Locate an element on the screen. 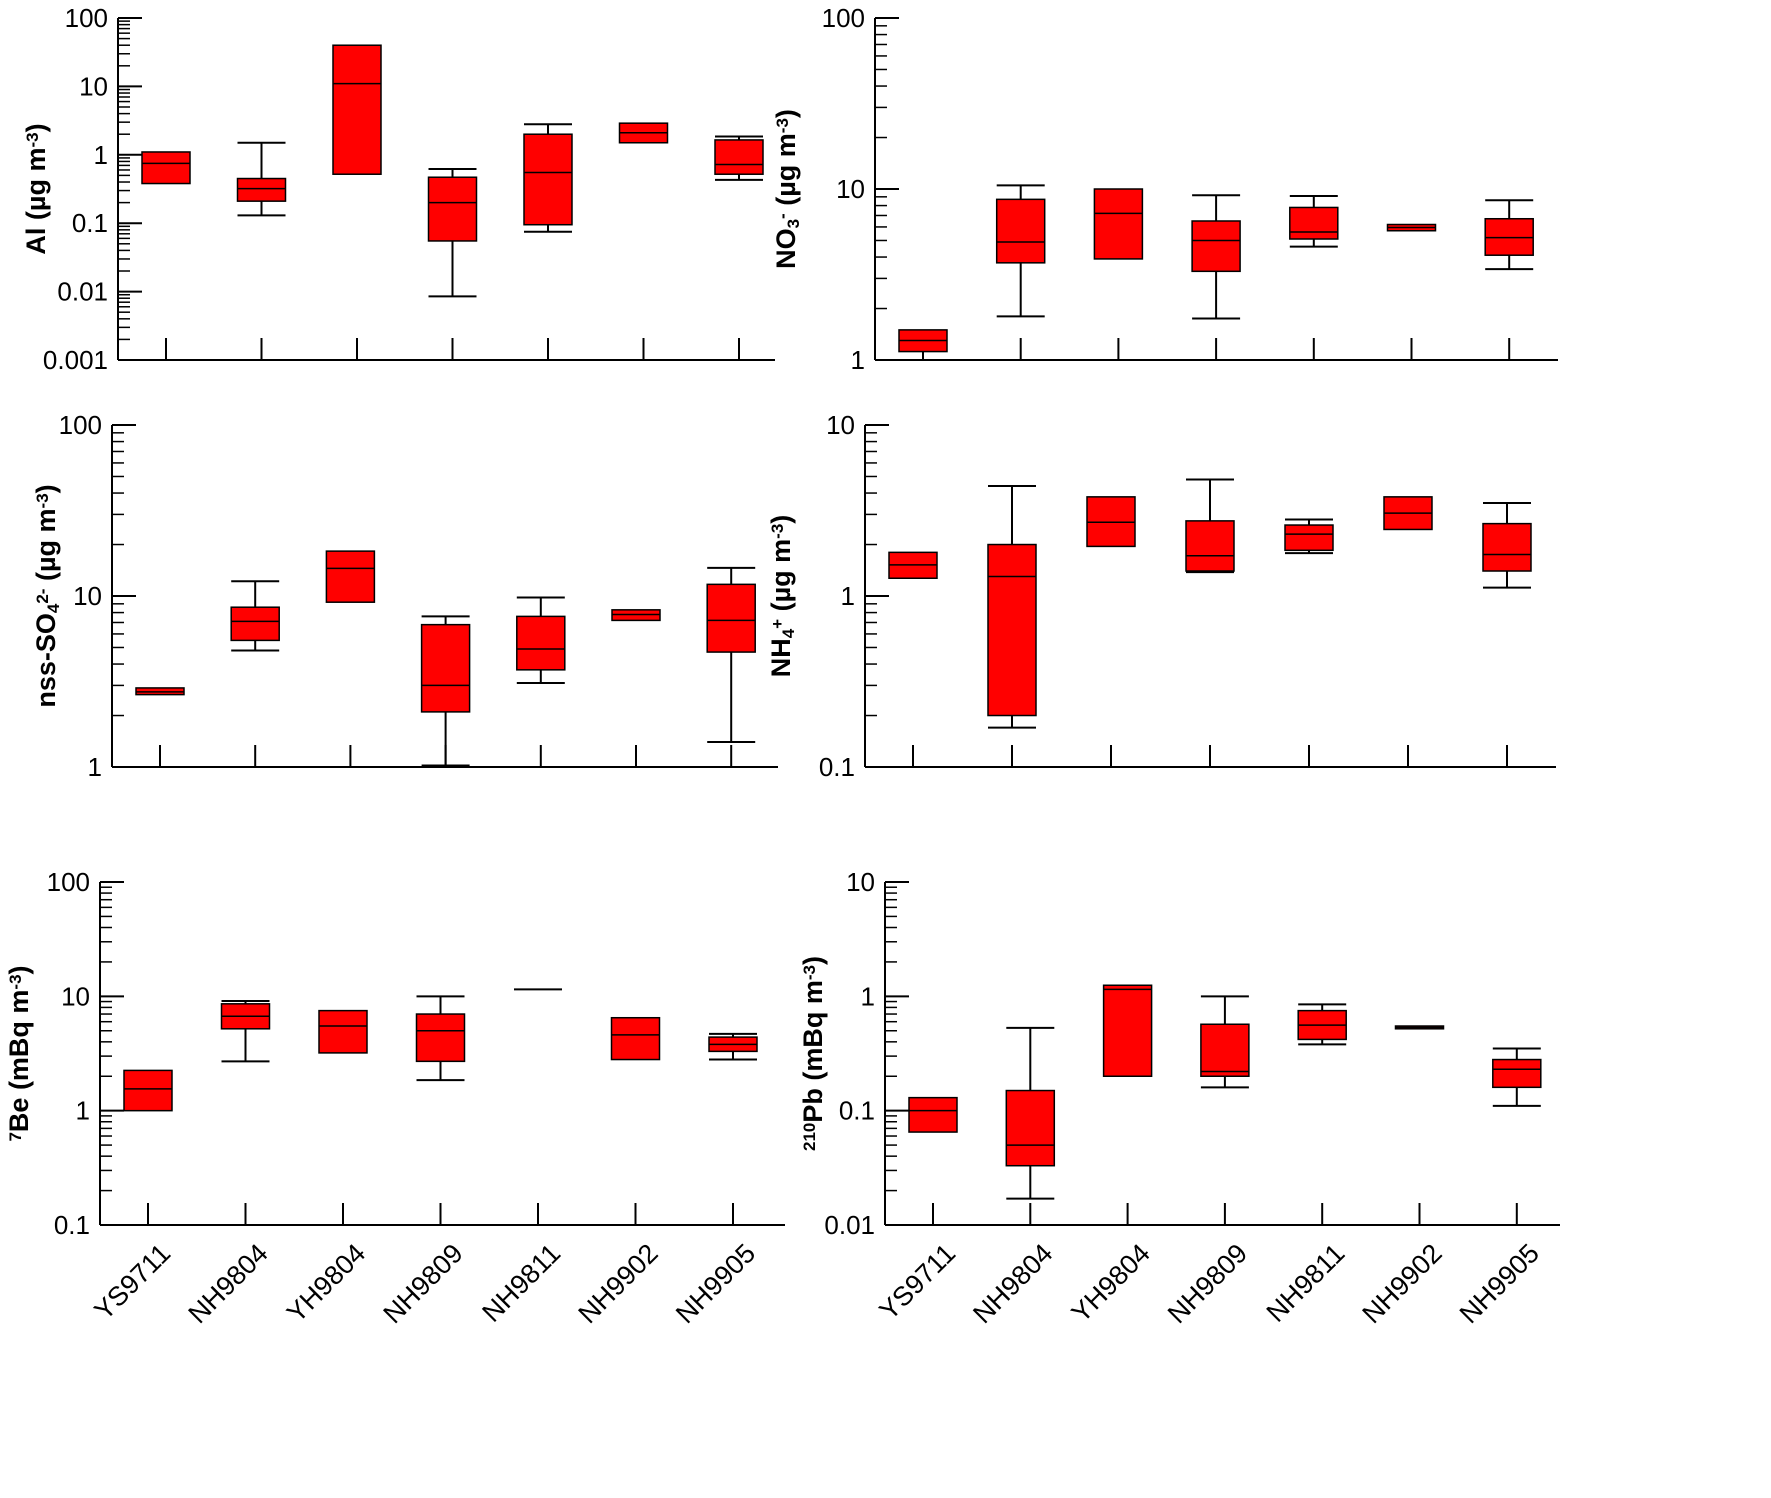 This screenshot has height=1498, width=1771. y-axis-title: 210Pb (mBq m-3) is located at coordinates (813, 1053).